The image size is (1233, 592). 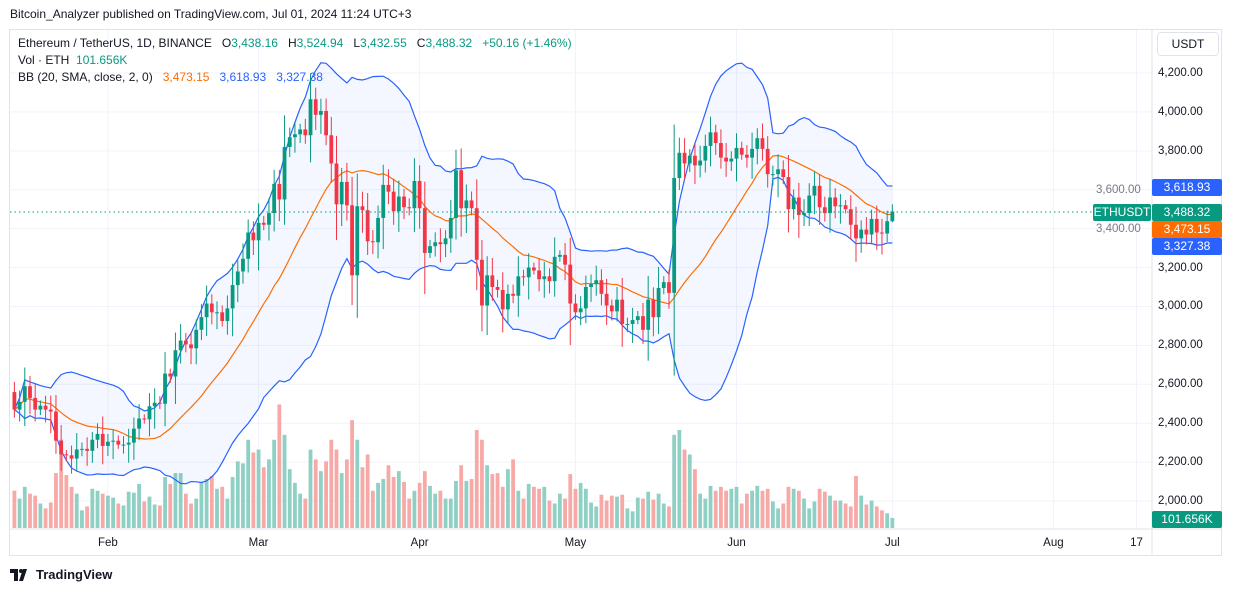 What do you see at coordinates (1122, 212) in the screenshot?
I see `symbol-badge: ETHUSDT` at bounding box center [1122, 212].